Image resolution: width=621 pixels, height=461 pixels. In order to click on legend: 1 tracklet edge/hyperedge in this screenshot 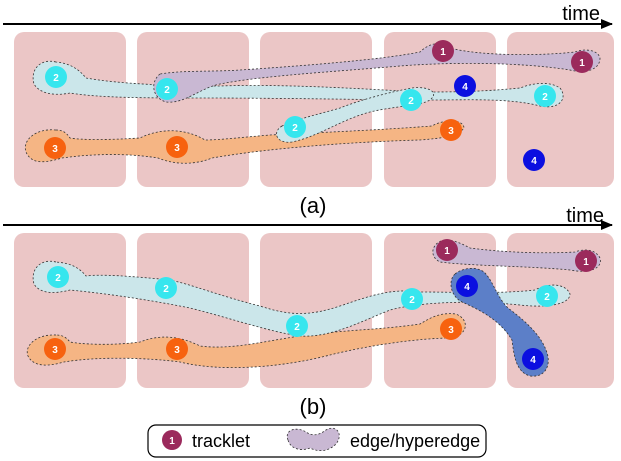, I will do `click(317, 441)`.